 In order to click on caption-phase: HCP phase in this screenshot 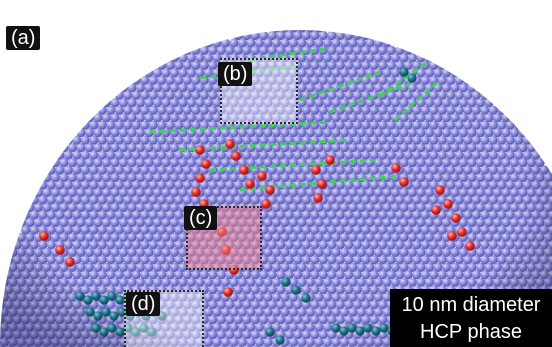, I will do `click(471, 332)`.